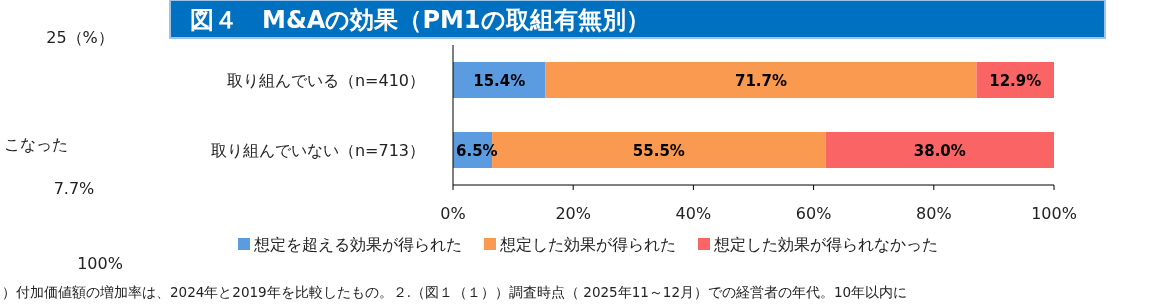 Image resolution: width=1169 pixels, height=305 pixels. What do you see at coordinates (573, 213) in the screenshot?
I see `x-tick-label: 20%` at bounding box center [573, 213].